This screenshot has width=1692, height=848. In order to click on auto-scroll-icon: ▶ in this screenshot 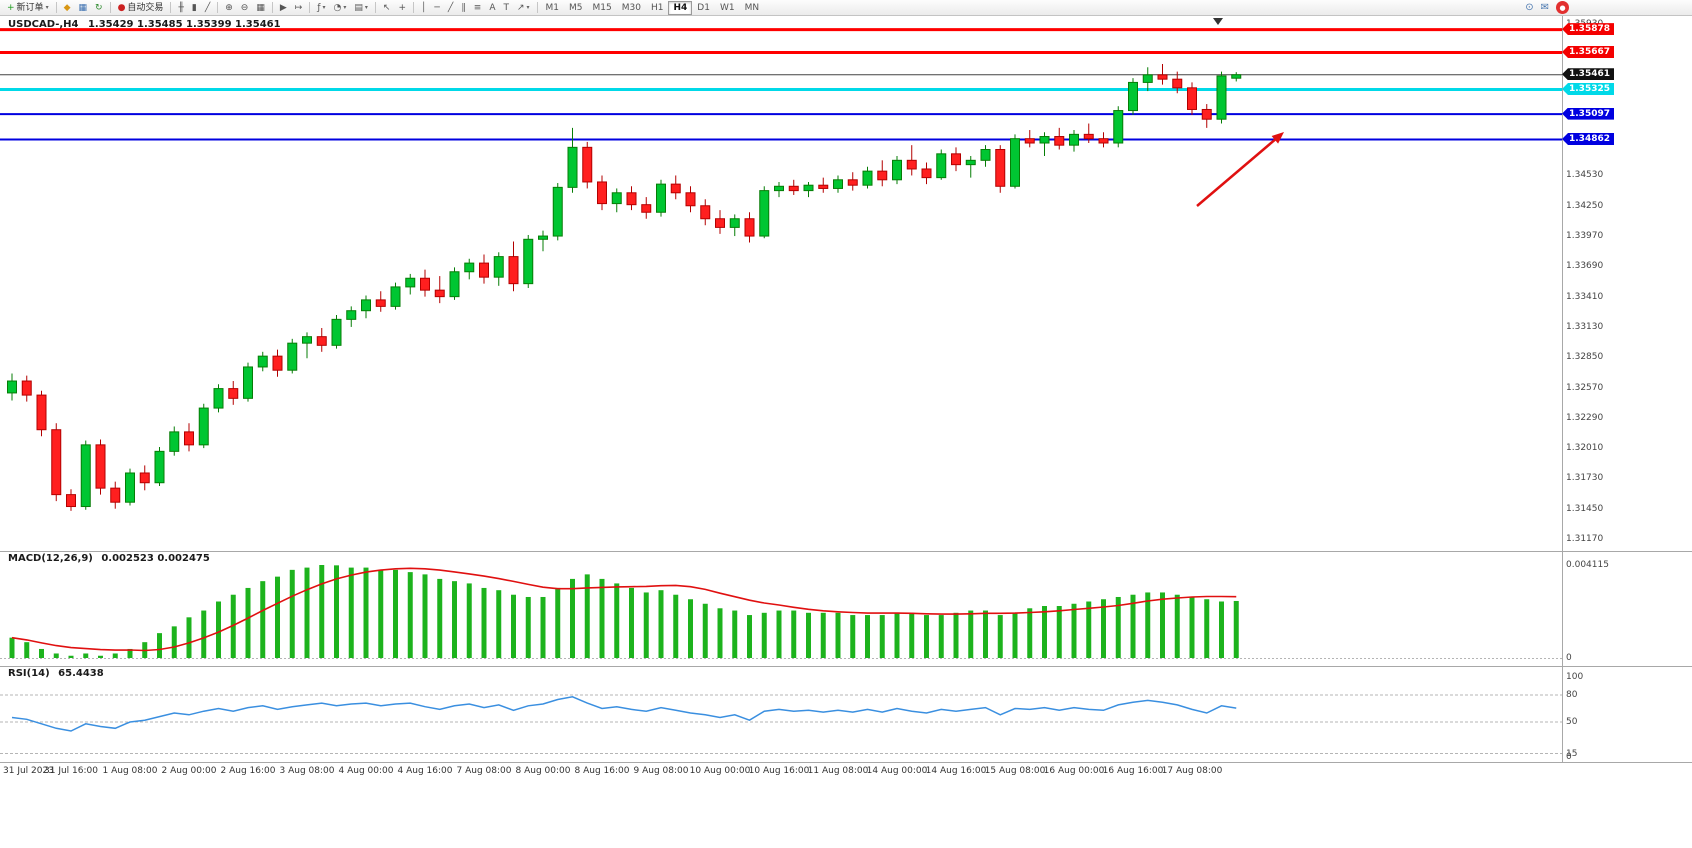, I will do `click(283, 7)`.